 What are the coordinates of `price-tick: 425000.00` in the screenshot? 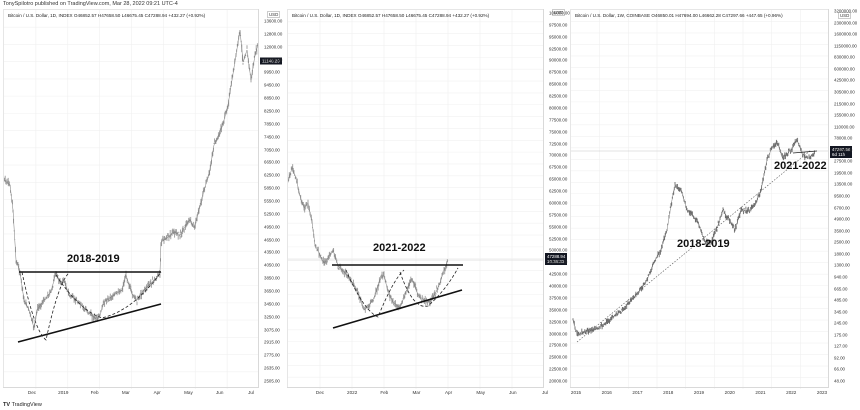 It's located at (844, 80).